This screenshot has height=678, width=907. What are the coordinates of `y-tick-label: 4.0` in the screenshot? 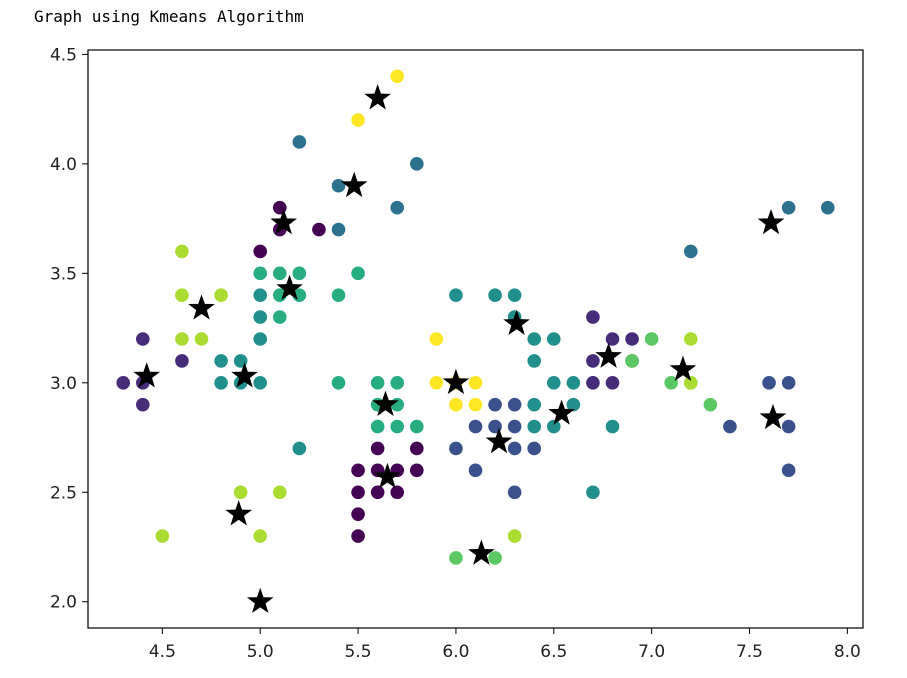 It's located at (63, 165).